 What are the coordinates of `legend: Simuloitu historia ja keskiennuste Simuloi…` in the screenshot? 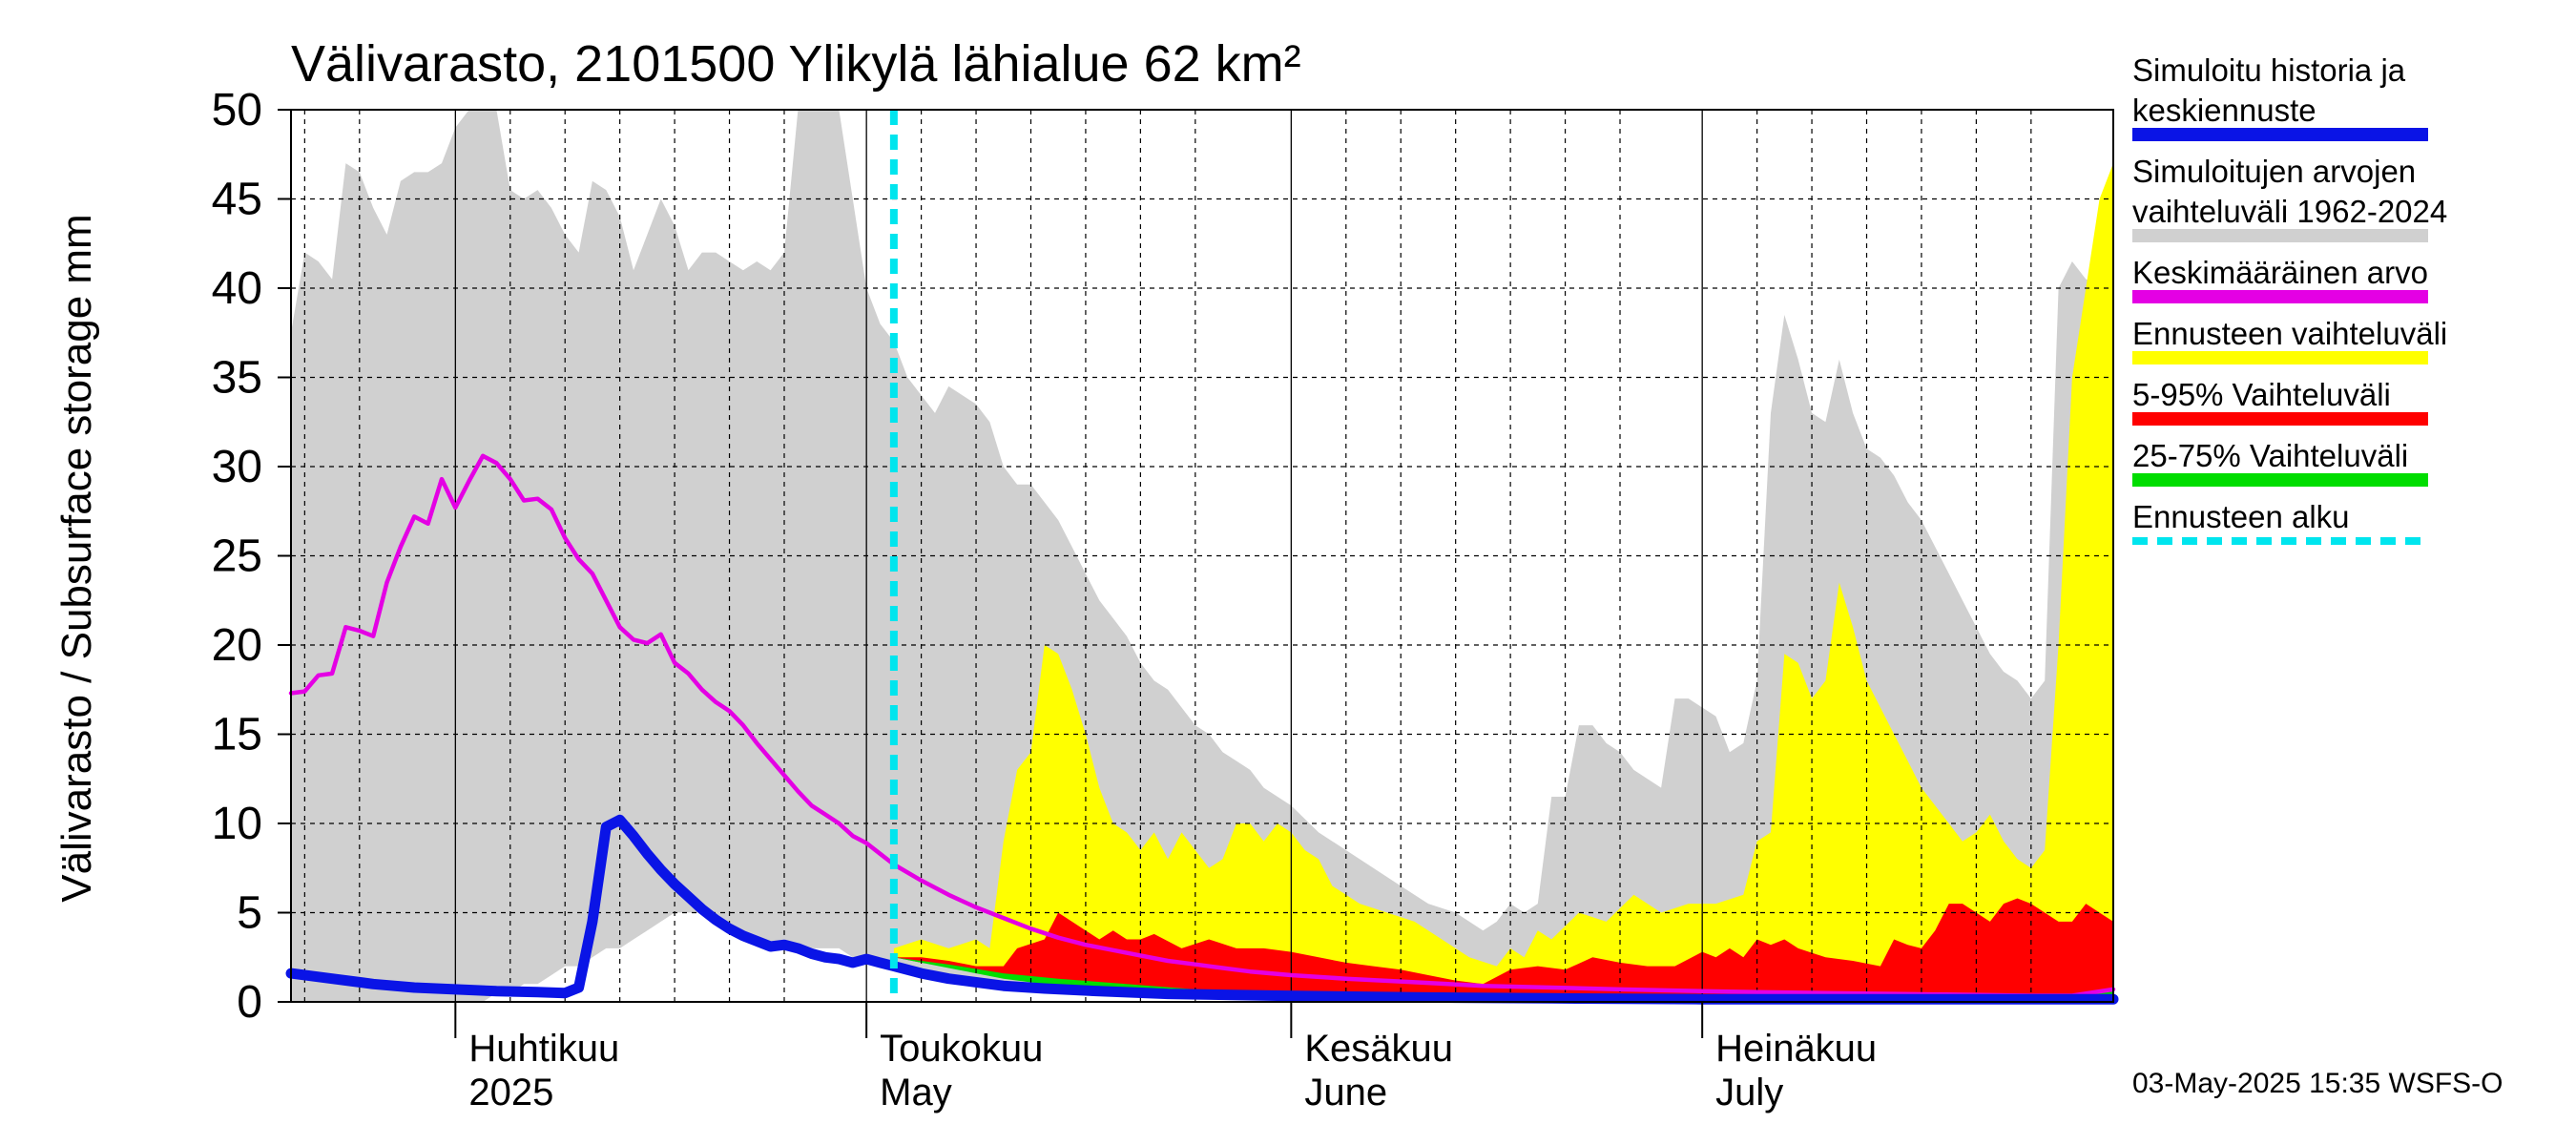 It's located at (2289, 298).